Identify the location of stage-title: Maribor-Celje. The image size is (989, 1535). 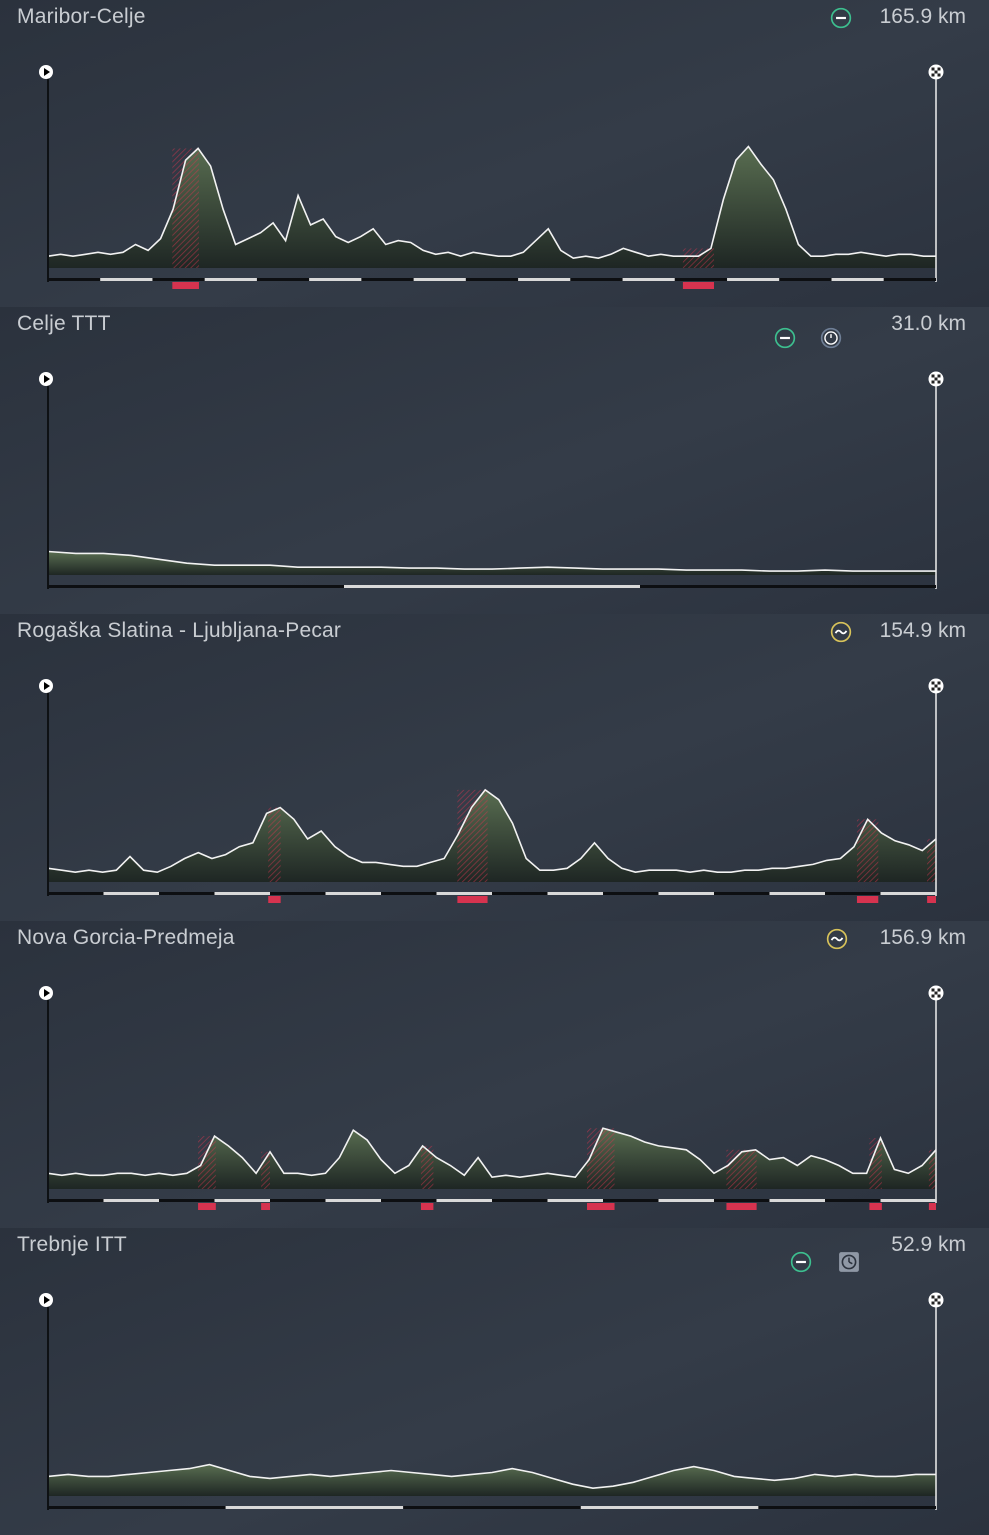
(81, 16).